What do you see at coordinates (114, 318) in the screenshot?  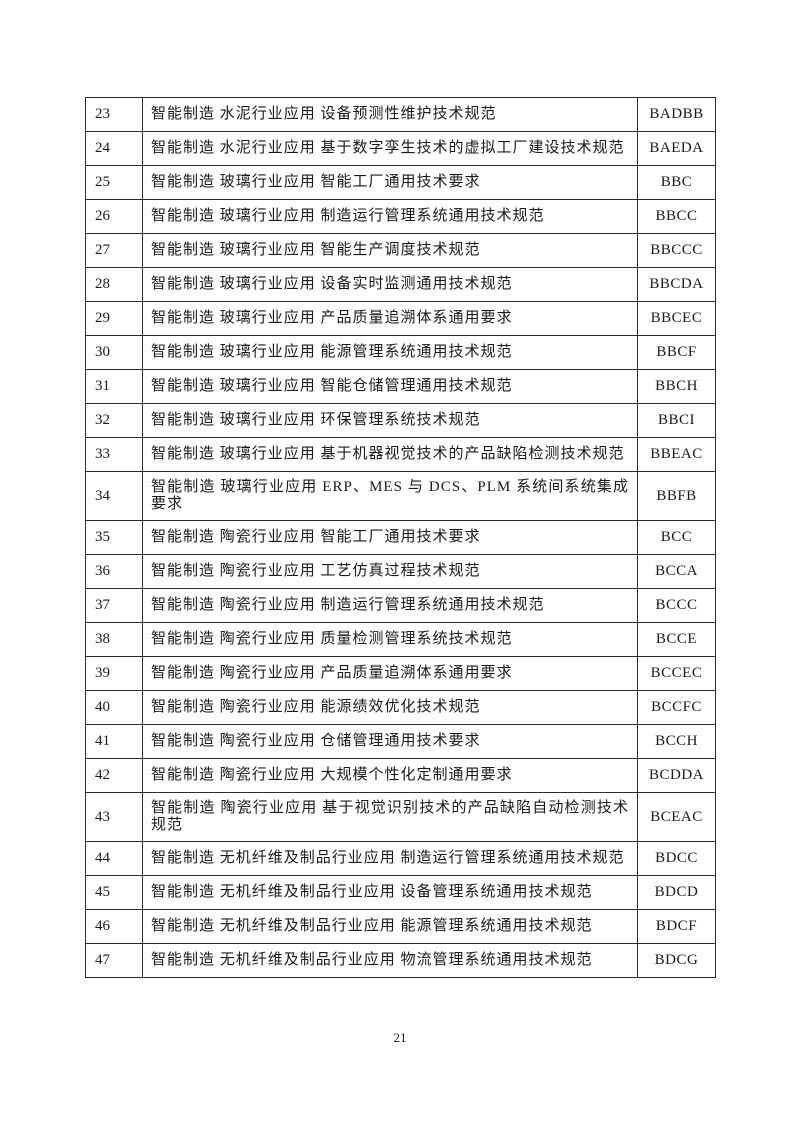 I see `row-serial-number: 29` at bounding box center [114, 318].